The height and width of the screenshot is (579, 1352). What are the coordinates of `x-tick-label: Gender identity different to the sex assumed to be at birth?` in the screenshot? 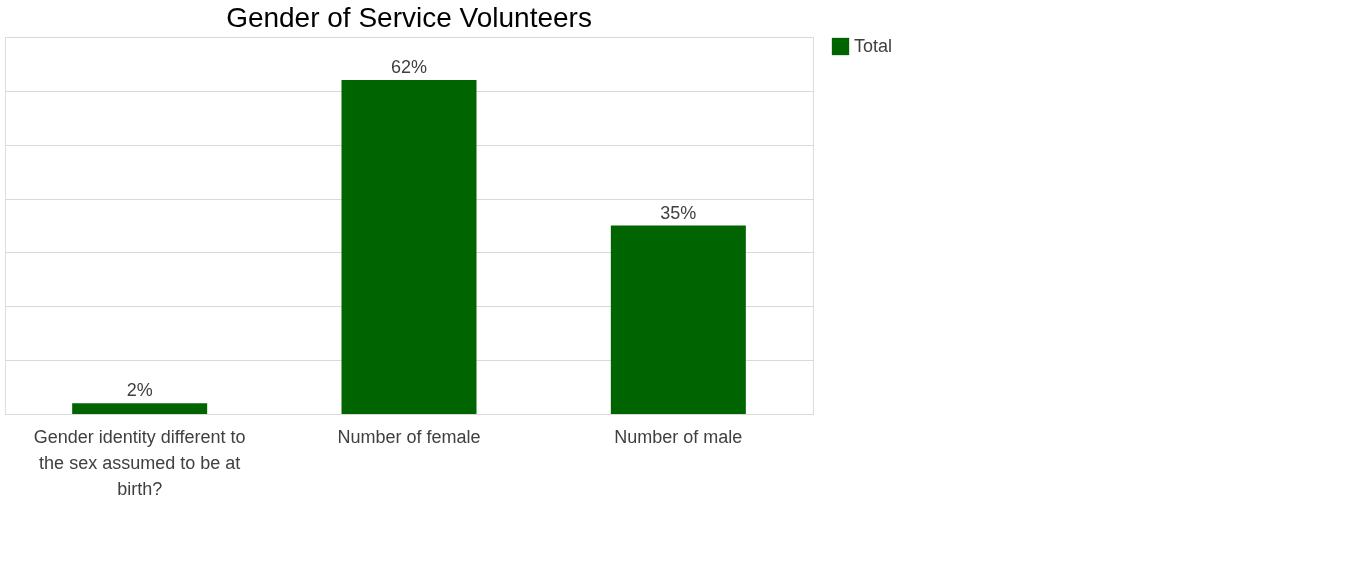 It's located at (139, 462).